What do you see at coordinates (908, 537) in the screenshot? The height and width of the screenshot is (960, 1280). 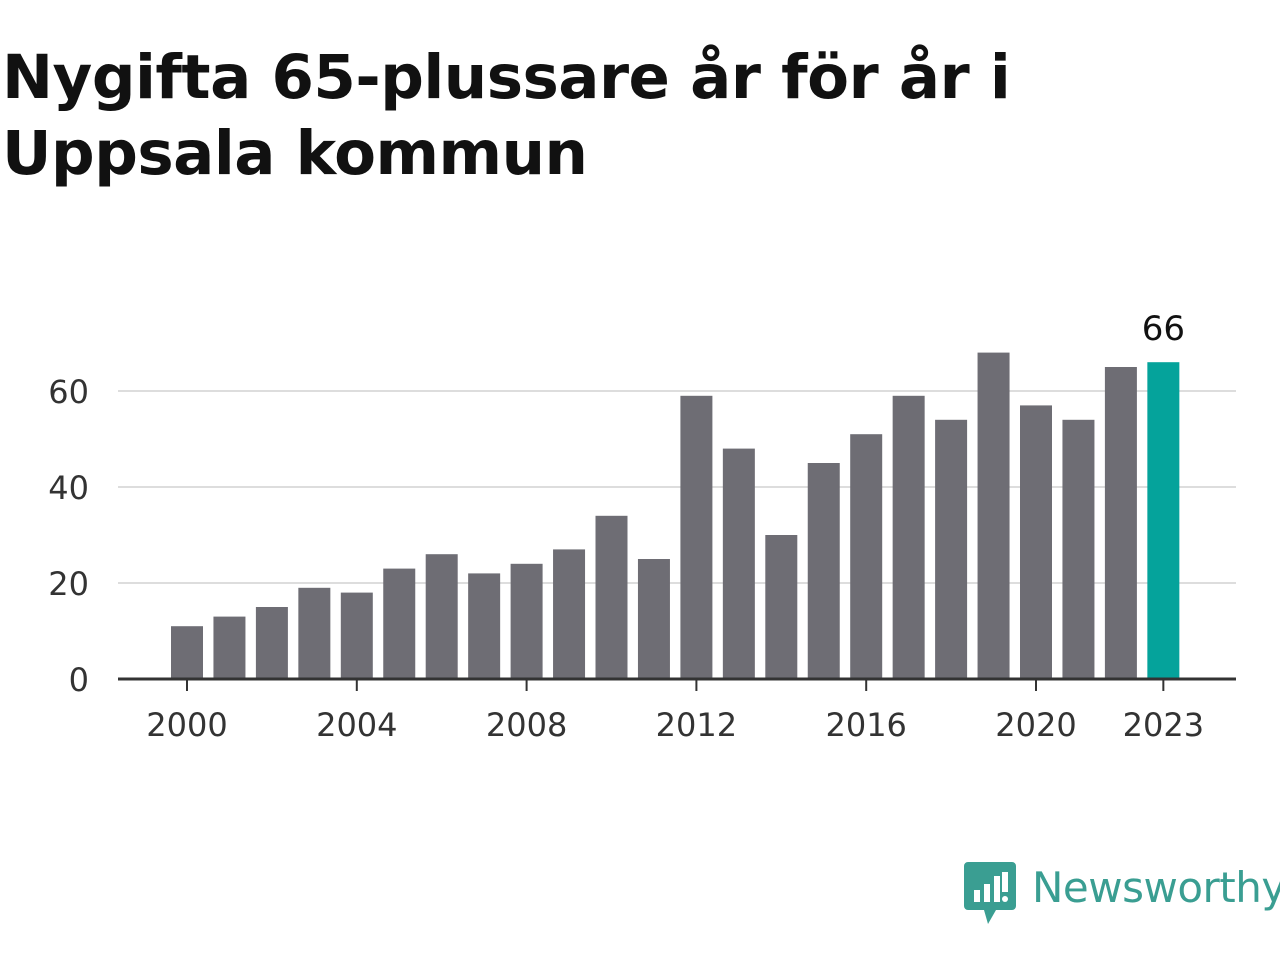 I see `bar-2017` at bounding box center [908, 537].